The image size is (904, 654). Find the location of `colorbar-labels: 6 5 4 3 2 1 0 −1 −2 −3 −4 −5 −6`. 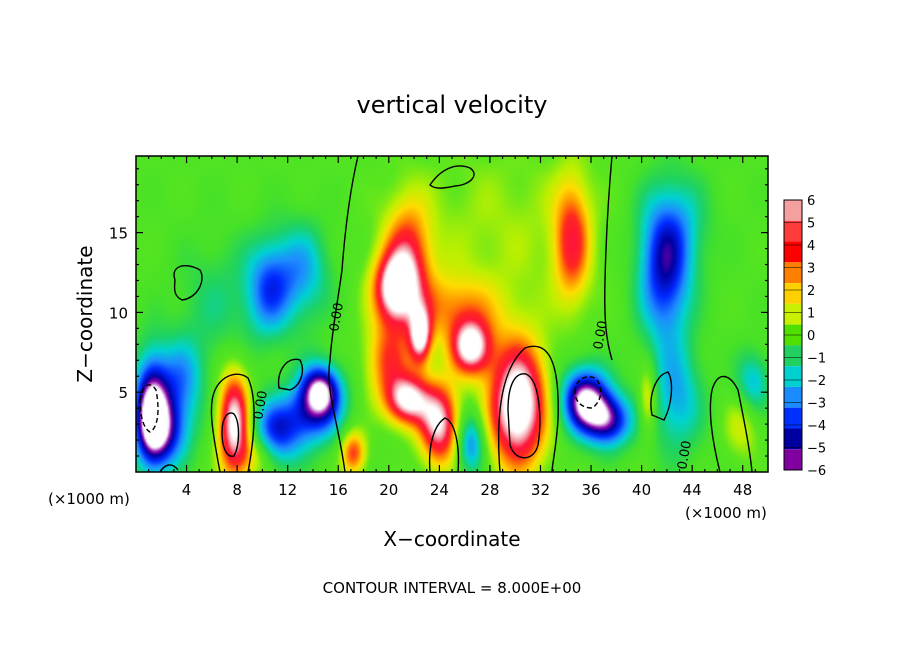

colorbar-labels: 6 5 4 3 2 1 0 −1 −2 −3 −4 −5 −6 is located at coordinates (816, 336).